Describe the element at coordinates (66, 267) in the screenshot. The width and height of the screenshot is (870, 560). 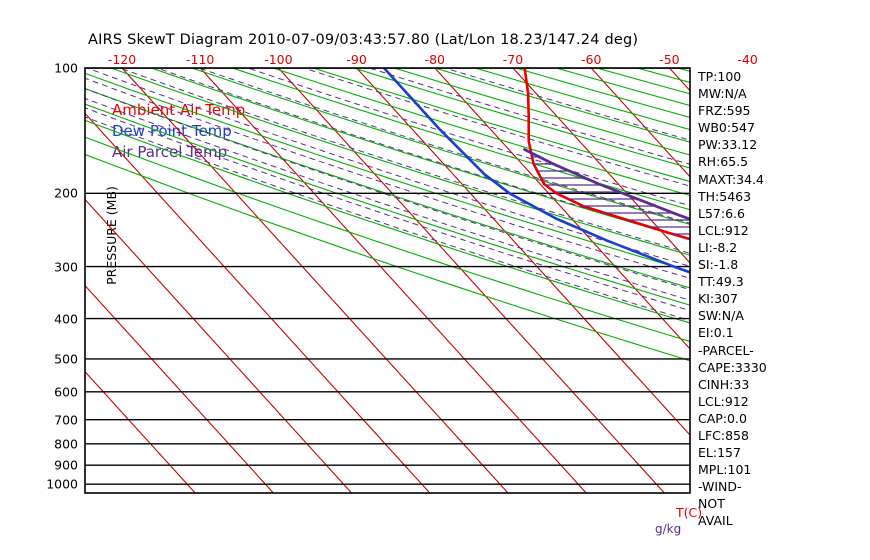
I see `pressure-tick: 300` at that location.